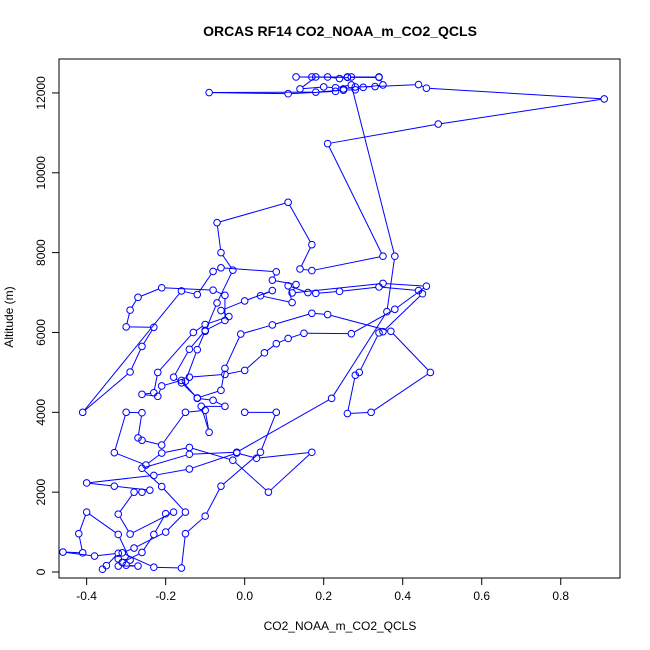 Image resolution: width=650 pixels, height=650 pixels. Describe the element at coordinates (9, 316) in the screenshot. I see `y-axis-label: Altitude (m)` at that location.